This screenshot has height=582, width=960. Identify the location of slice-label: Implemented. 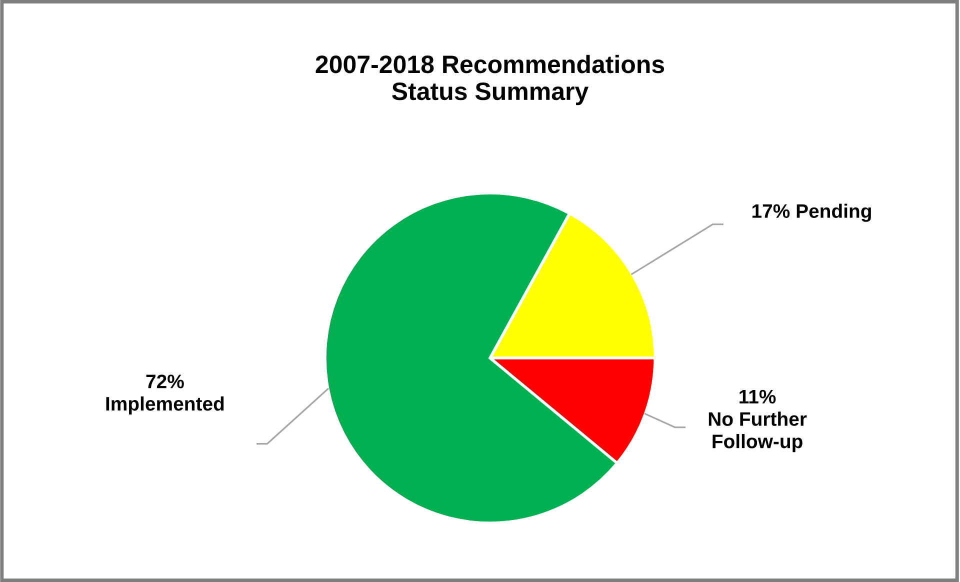
(165, 405).